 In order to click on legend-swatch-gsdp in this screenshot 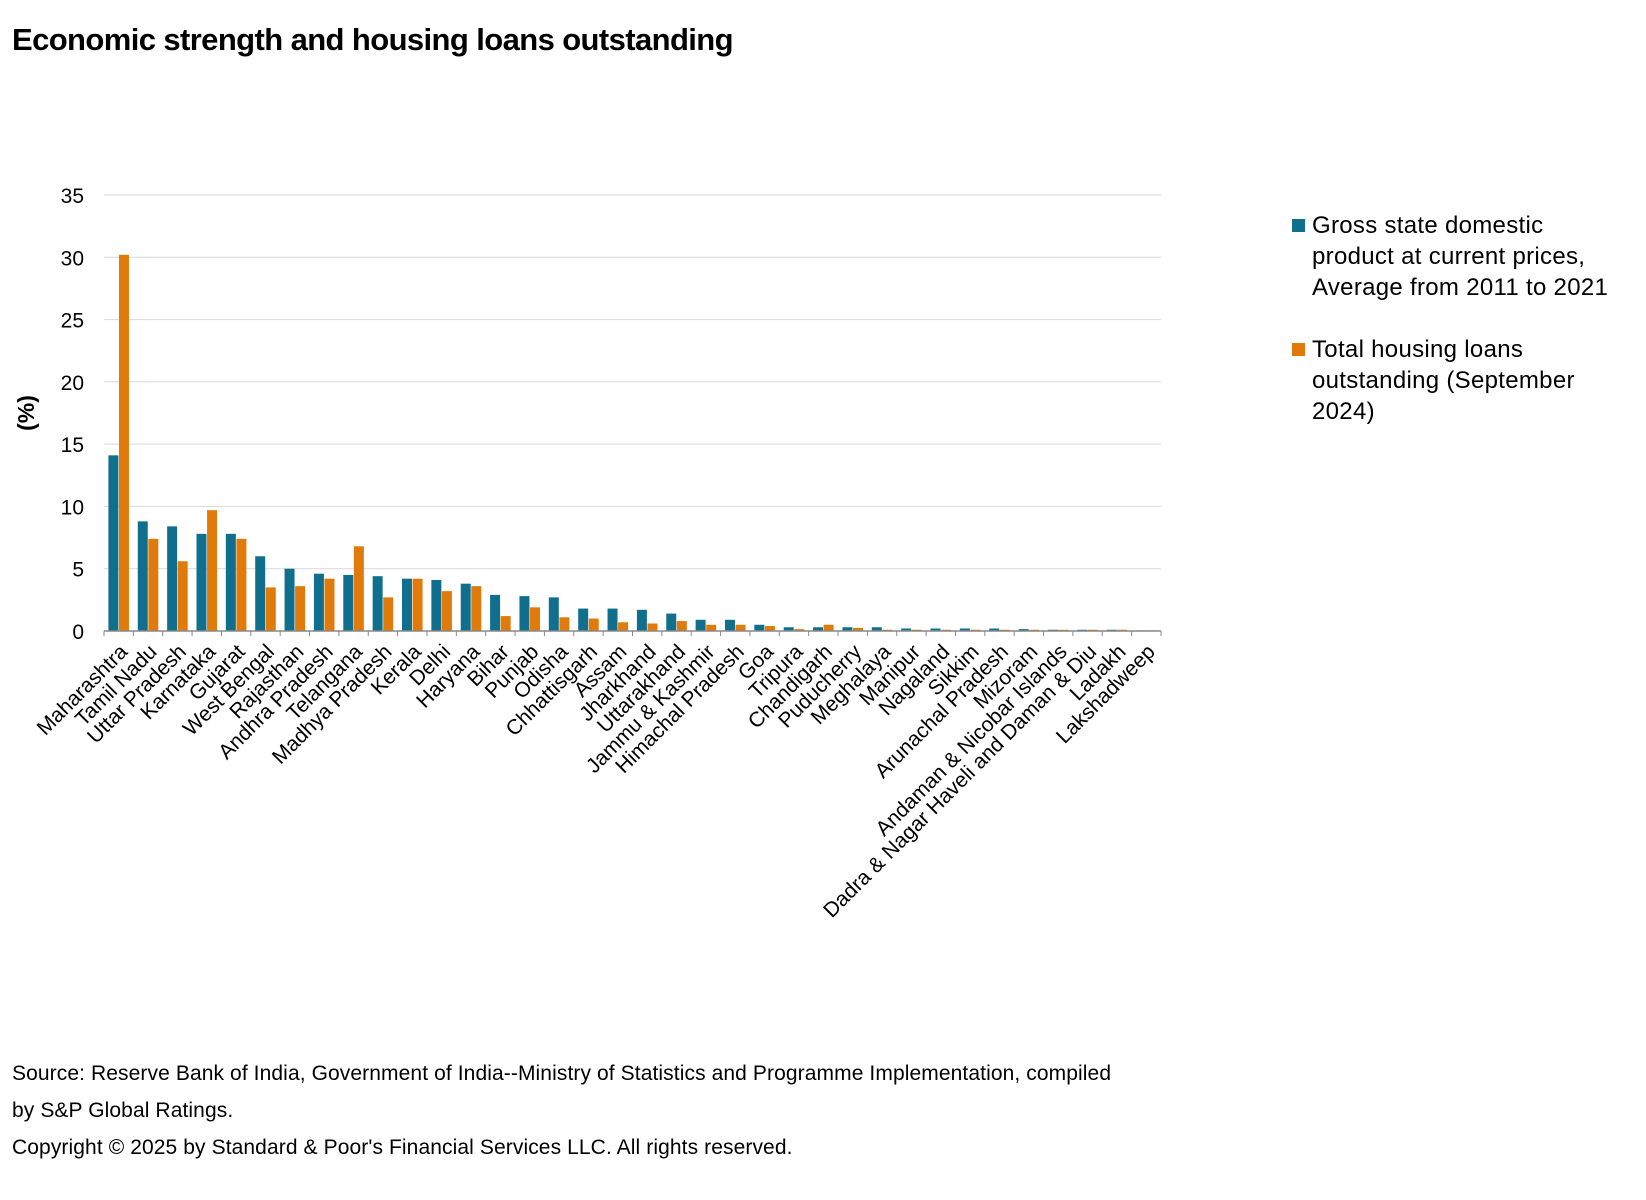, I will do `click(1298, 225)`.